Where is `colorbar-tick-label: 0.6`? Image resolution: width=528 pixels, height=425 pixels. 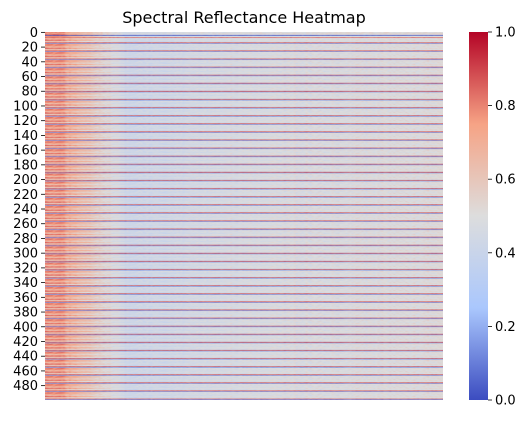
colorbar-tick-label: 0.6 is located at coordinates (505, 180).